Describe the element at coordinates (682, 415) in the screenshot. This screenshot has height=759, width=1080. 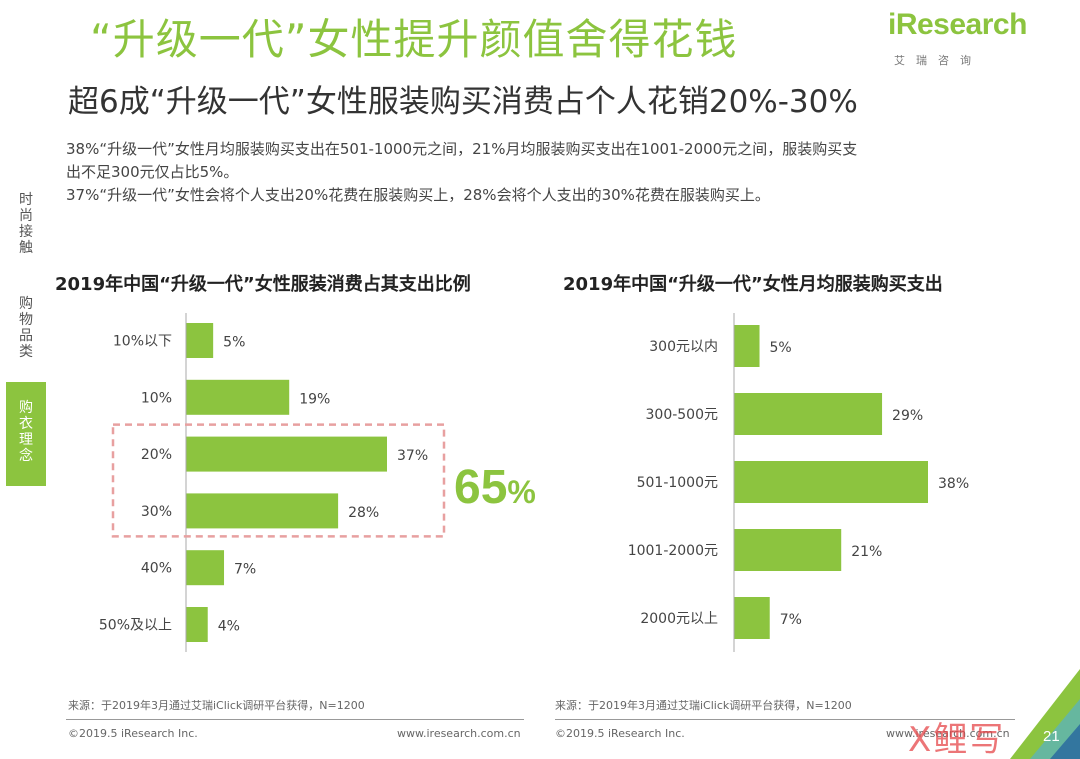
I see `category-label: 300-500元` at that location.